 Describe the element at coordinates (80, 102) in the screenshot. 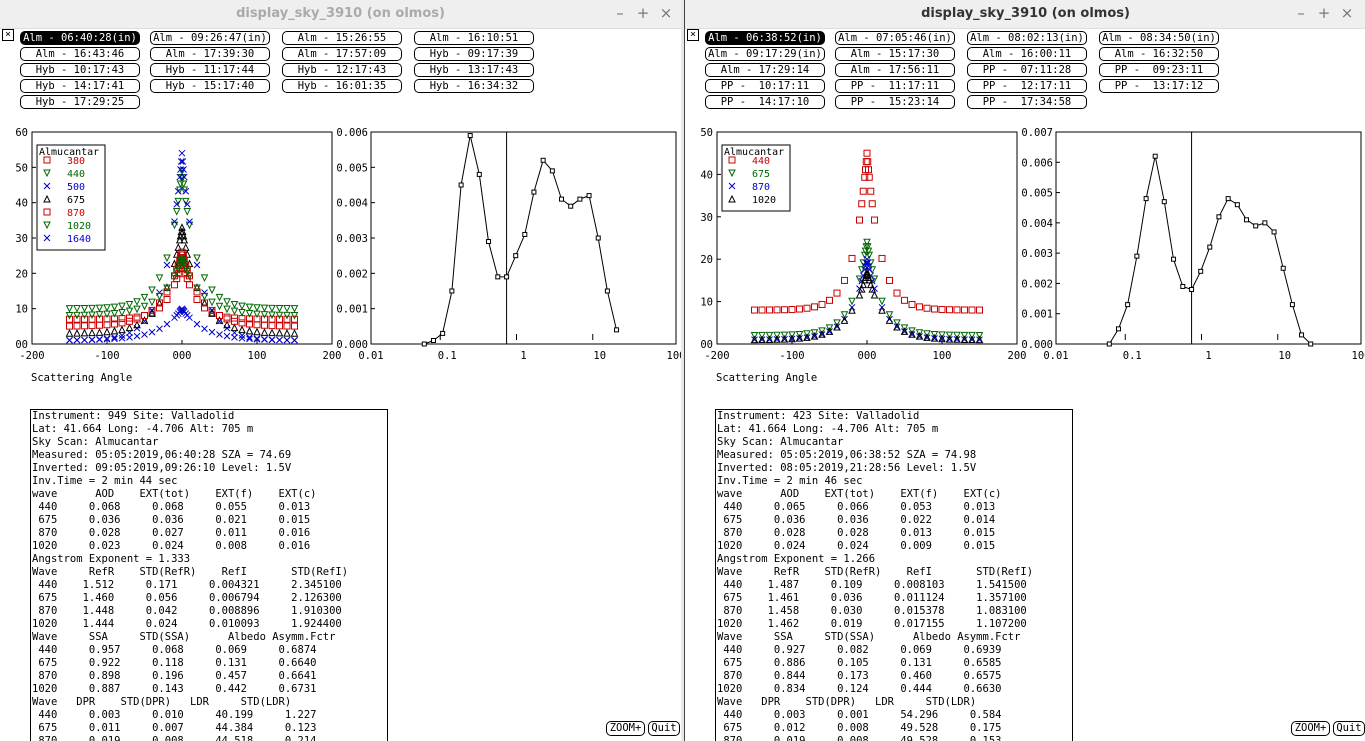

I see `scan-button: Hyb - 17:29:25` at that location.